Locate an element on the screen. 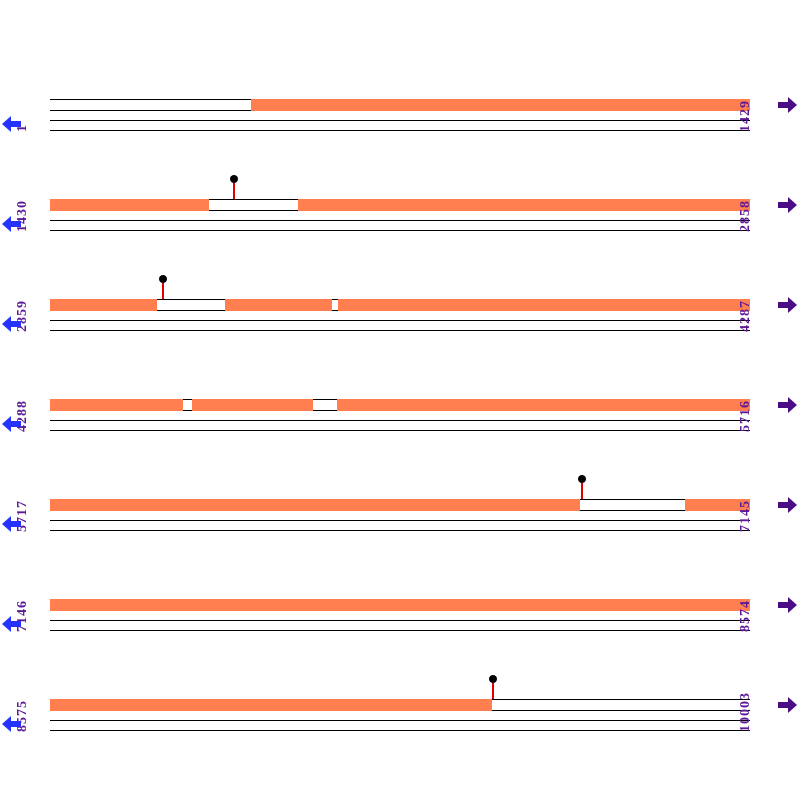 The image size is (800, 800). sequence-row-3: 2859 4287 is located at coordinates (400, 319).